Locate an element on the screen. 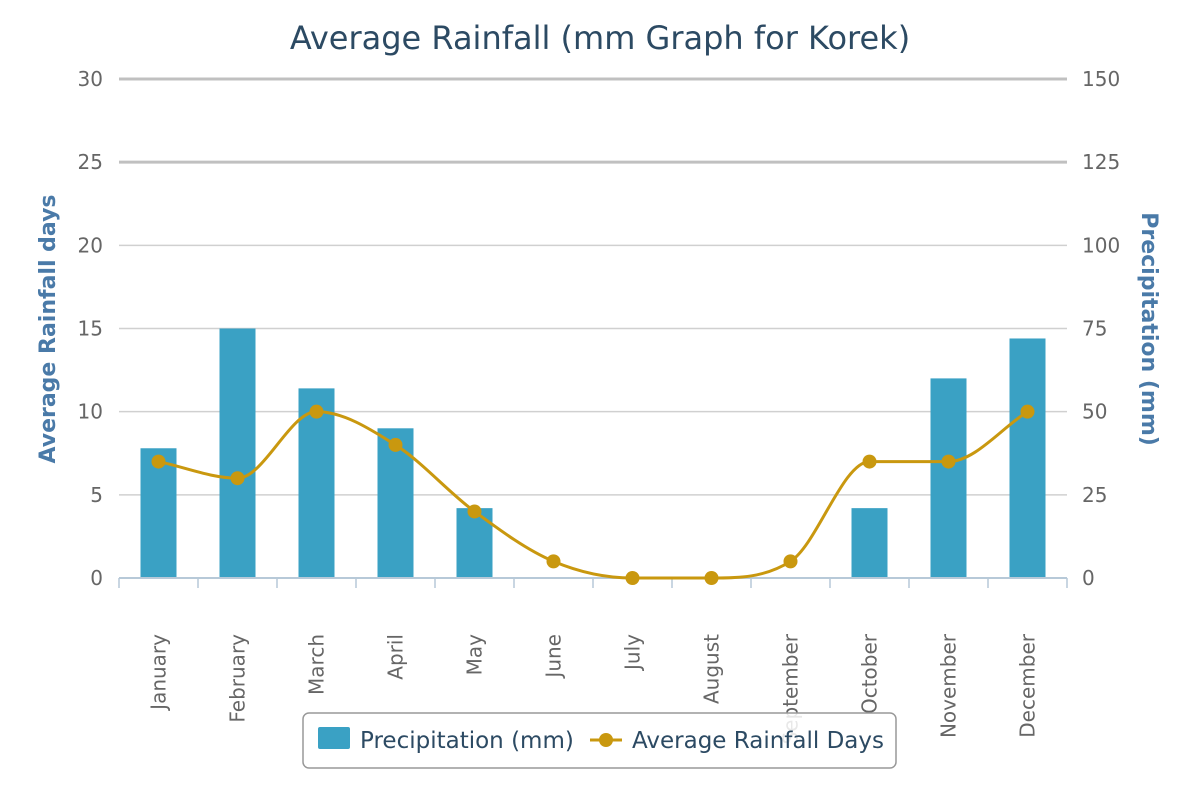  left-tick-label: 20 is located at coordinates (90, 245).